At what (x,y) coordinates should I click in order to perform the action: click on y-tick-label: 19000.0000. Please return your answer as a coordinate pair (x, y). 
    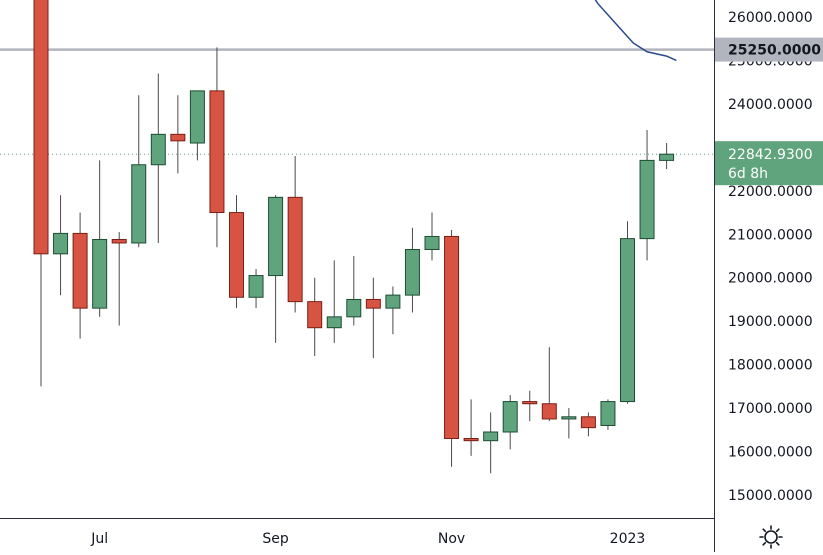
    Looking at the image, I should click on (770, 322).